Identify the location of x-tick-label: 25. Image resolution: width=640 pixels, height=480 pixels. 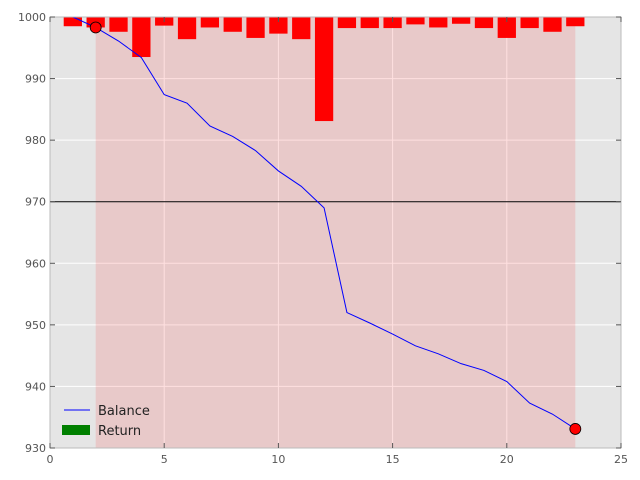
(621, 459).